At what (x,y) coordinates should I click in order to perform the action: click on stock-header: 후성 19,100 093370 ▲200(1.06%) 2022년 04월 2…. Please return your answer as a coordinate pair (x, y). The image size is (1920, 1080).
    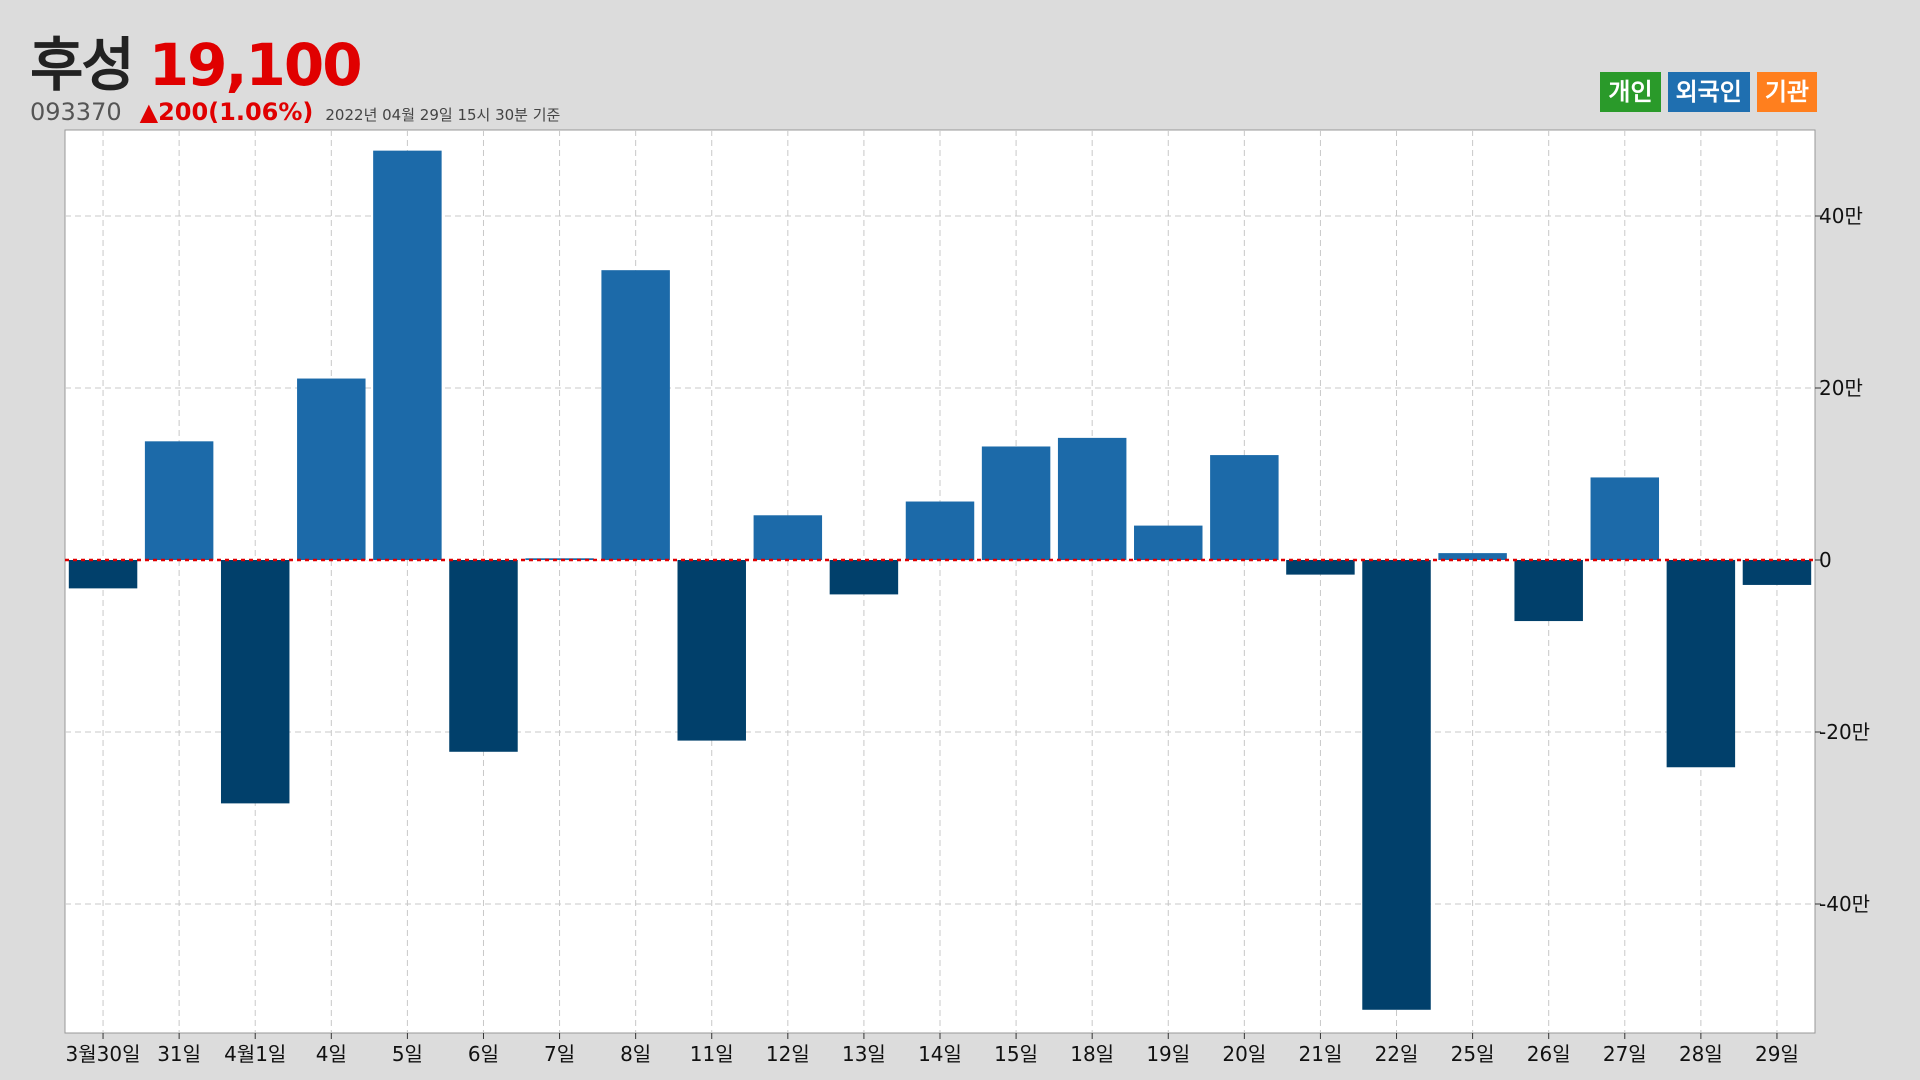
    Looking at the image, I should click on (295, 72).